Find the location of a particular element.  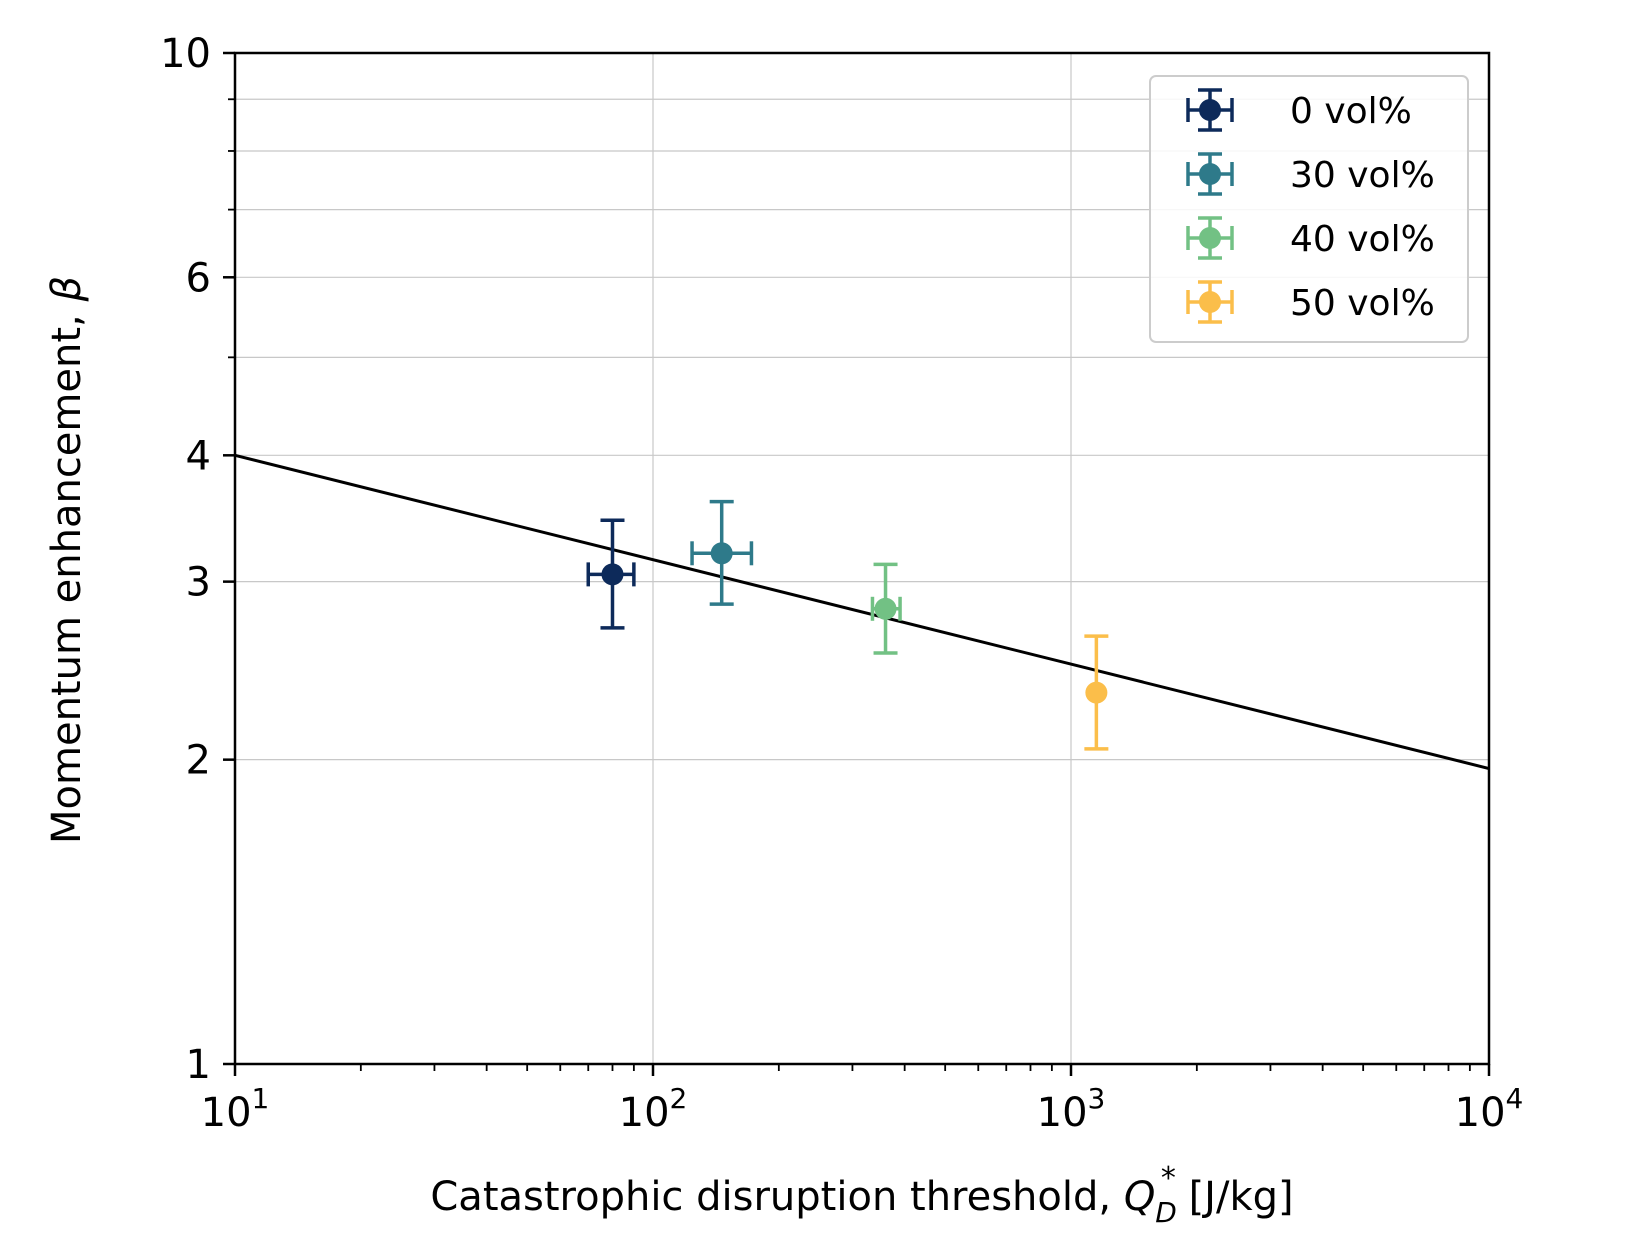

legend-entry: 30 vol% is located at coordinates (1310, 174).